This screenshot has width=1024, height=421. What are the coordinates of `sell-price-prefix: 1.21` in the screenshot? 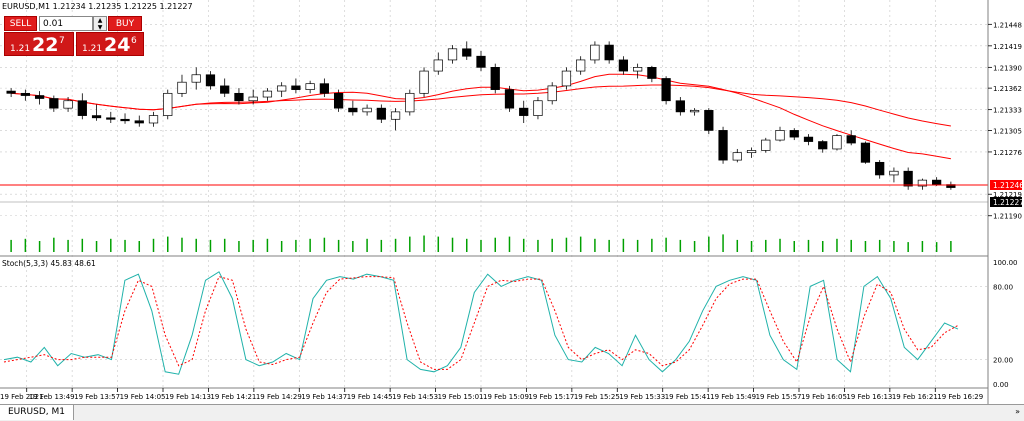 It's located at (20, 49).